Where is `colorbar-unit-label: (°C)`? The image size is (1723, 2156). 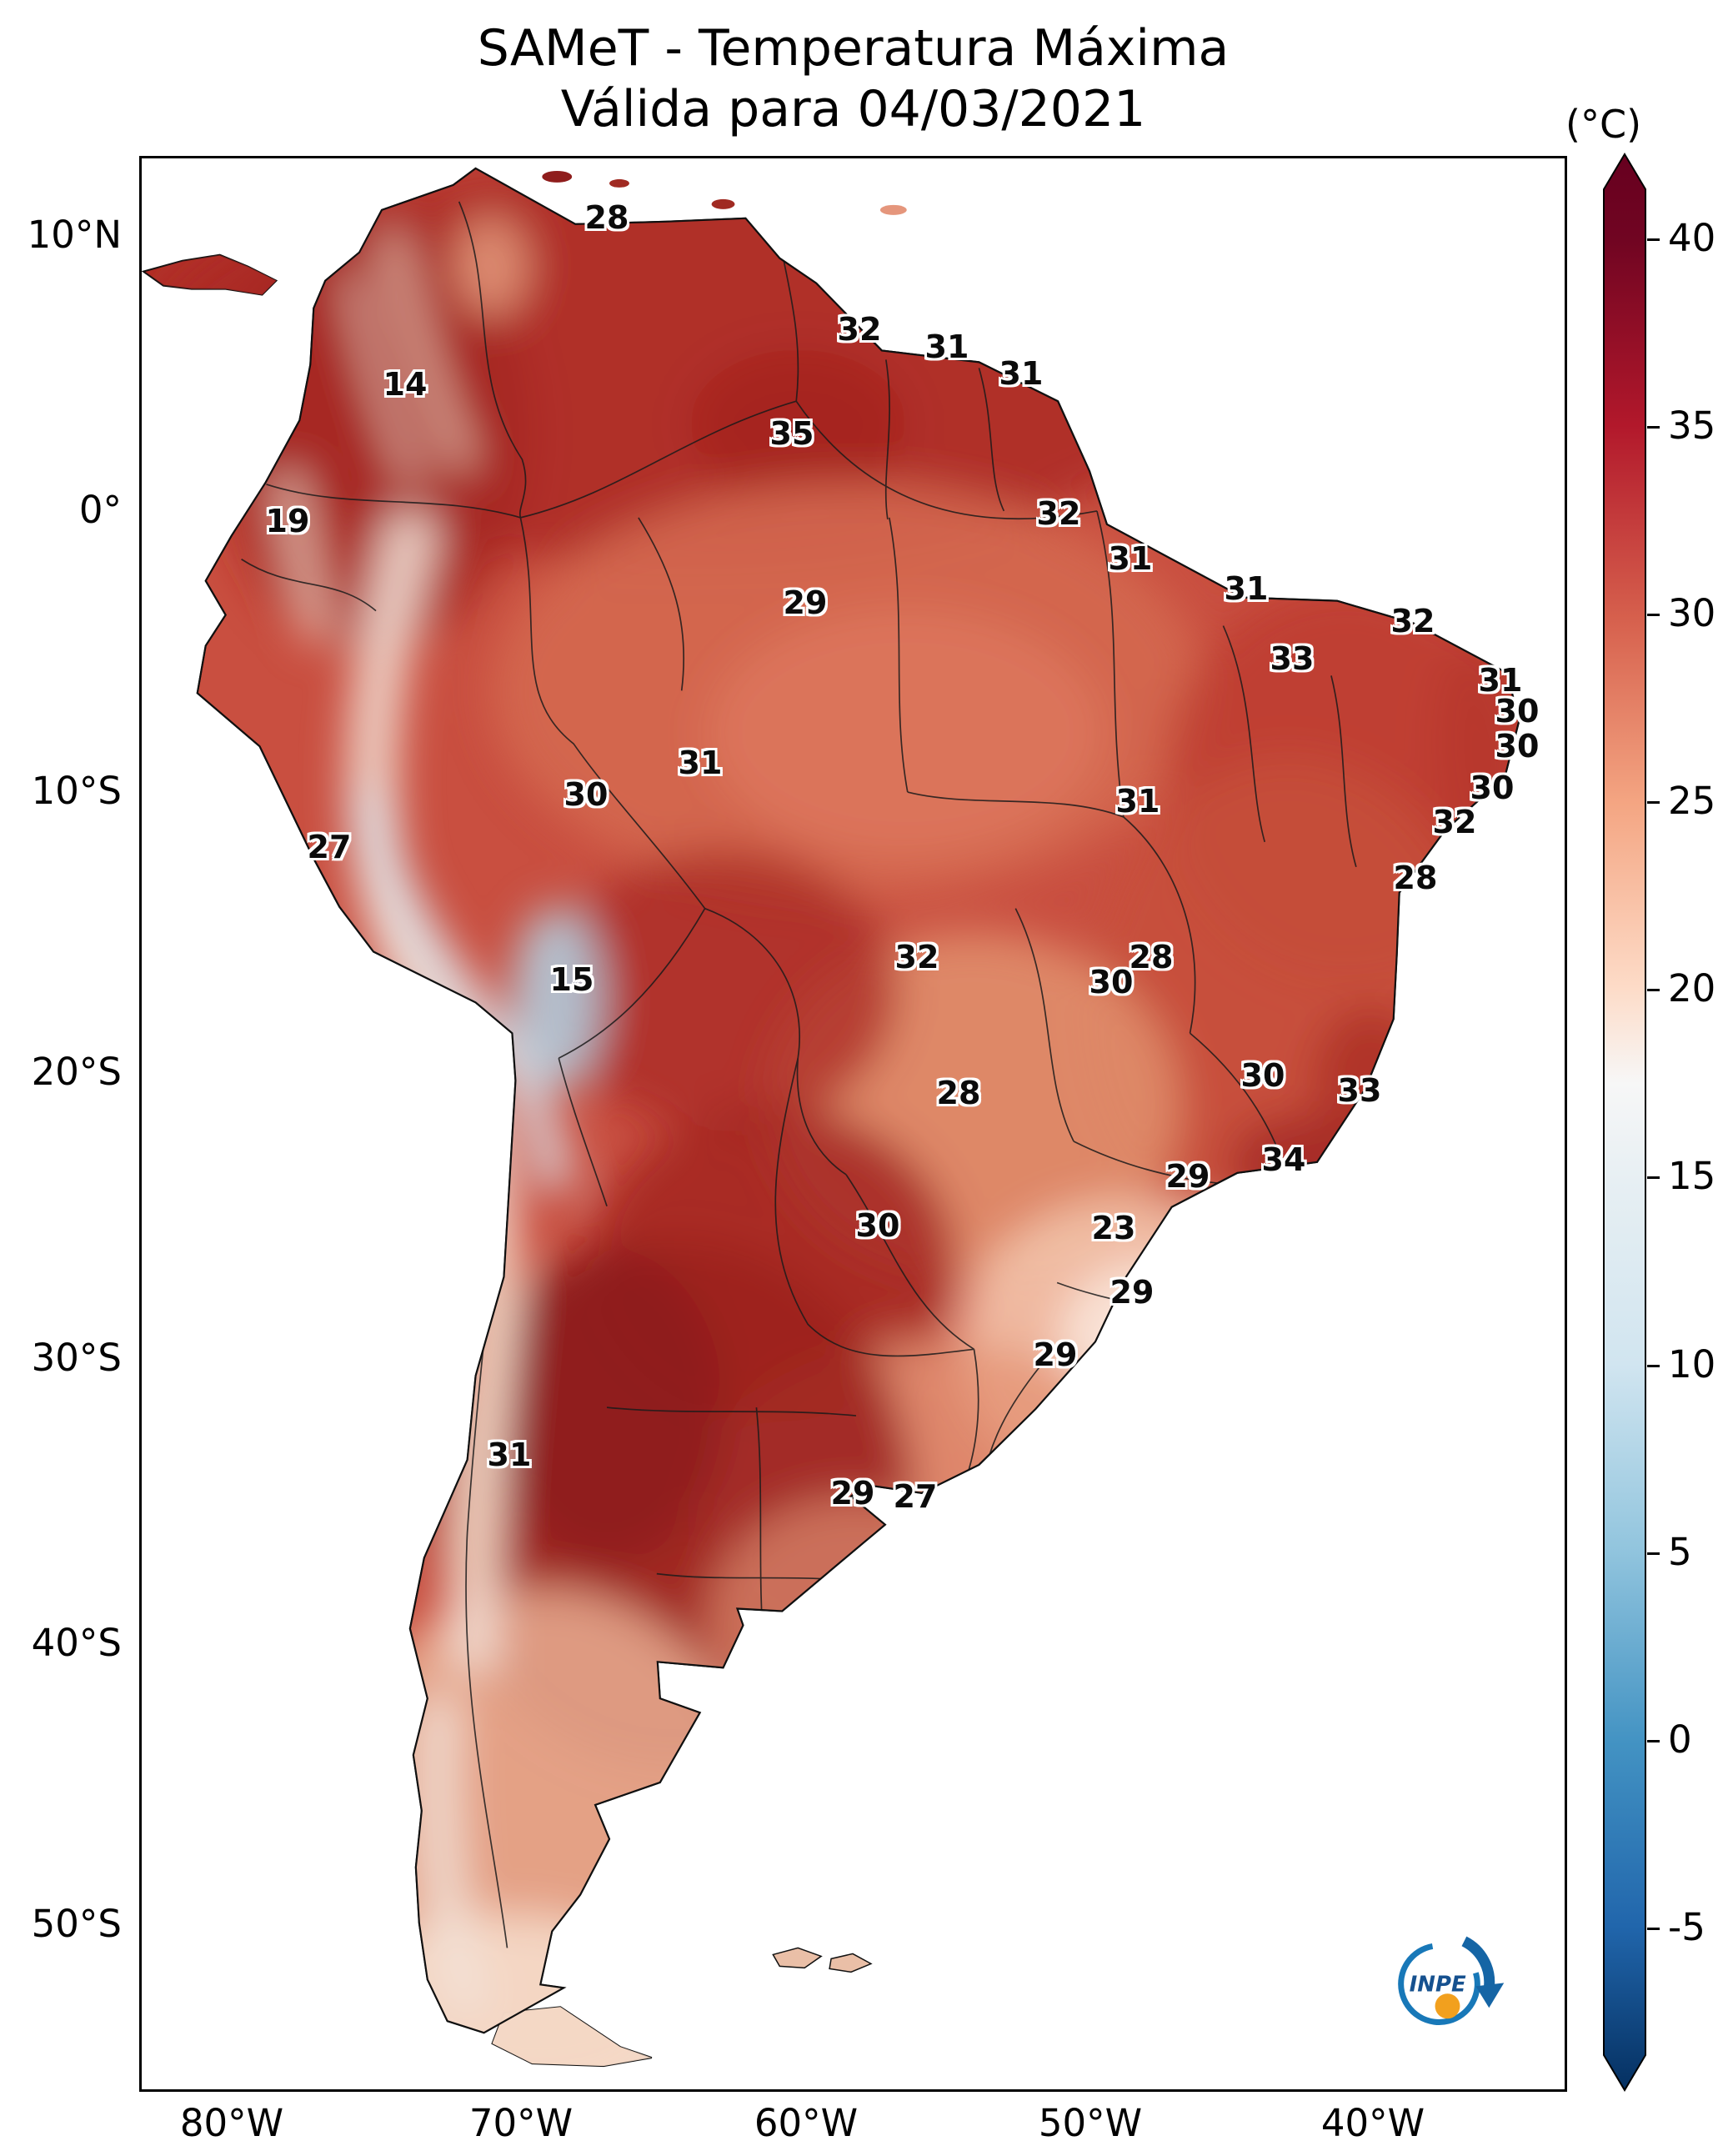
colorbar-unit-label: (°C) is located at coordinates (1603, 124).